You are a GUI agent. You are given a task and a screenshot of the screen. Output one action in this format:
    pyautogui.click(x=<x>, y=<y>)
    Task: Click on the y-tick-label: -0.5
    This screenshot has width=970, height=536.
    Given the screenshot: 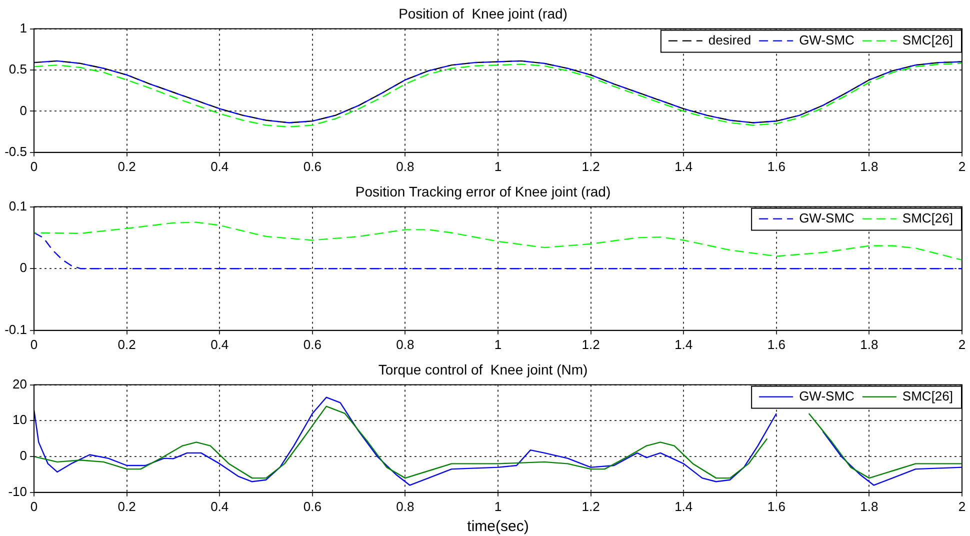 What is the action you would take?
    pyautogui.click(x=15, y=151)
    